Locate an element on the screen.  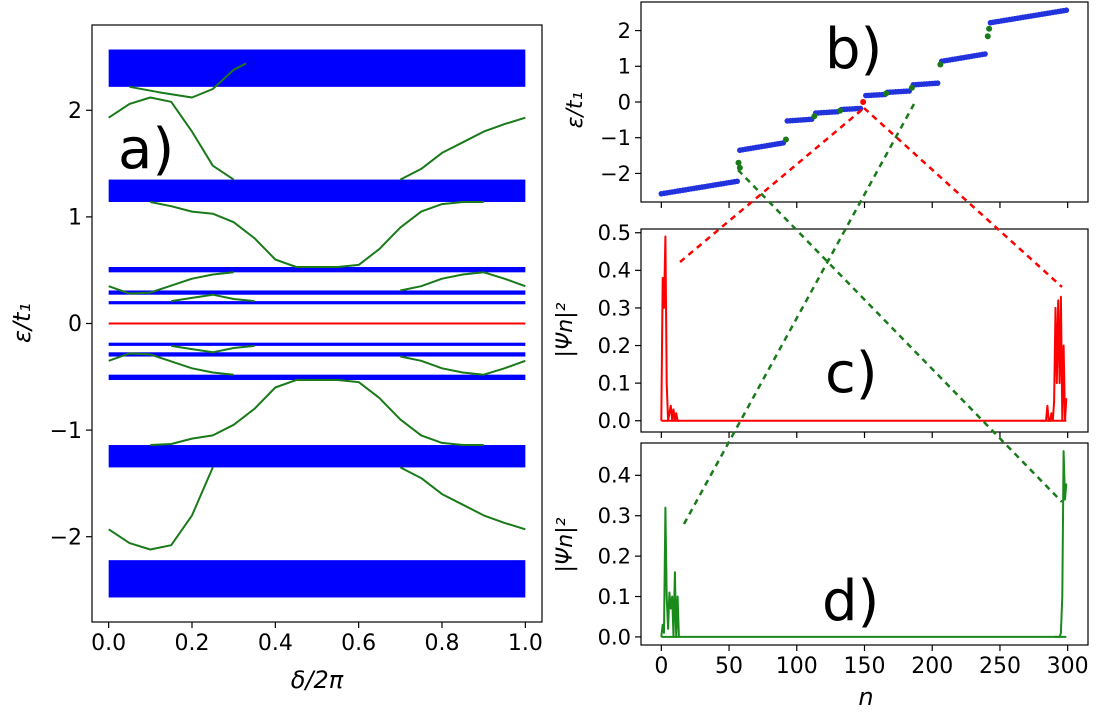
c-series-right is located at coordinates (1054, 358).